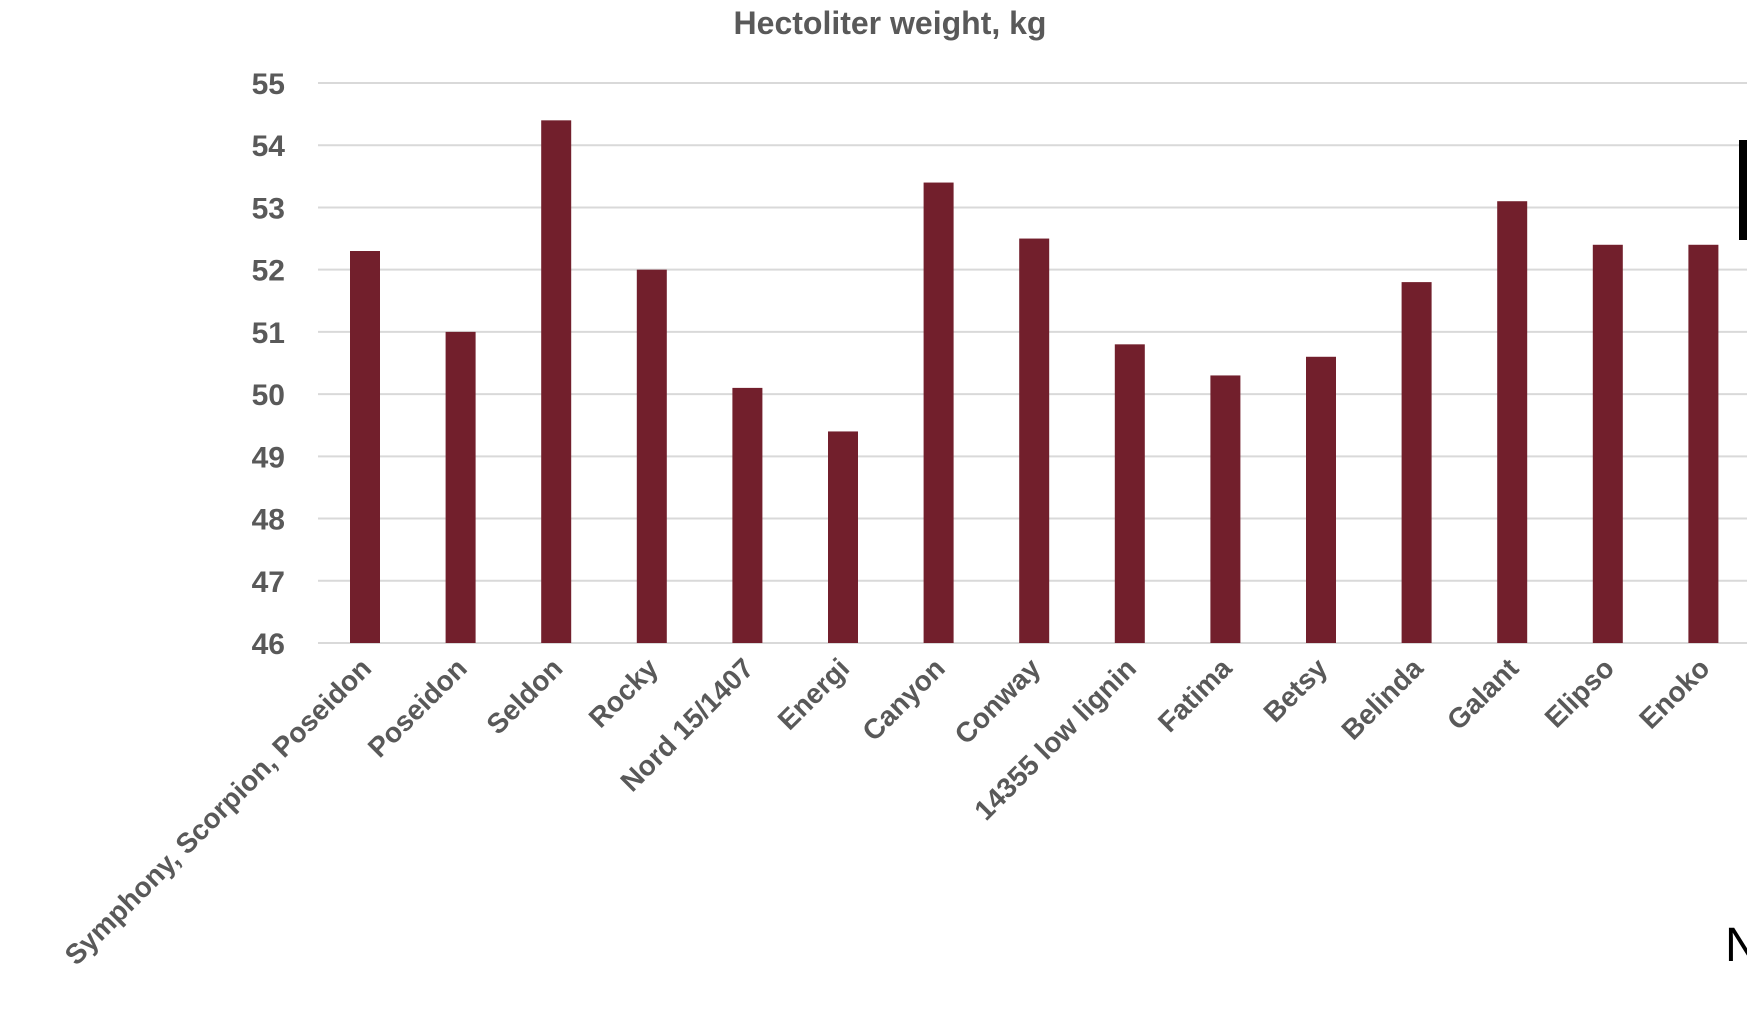 The height and width of the screenshot is (1023, 1747). I want to click on y-tick-label: 54, so click(269, 146).